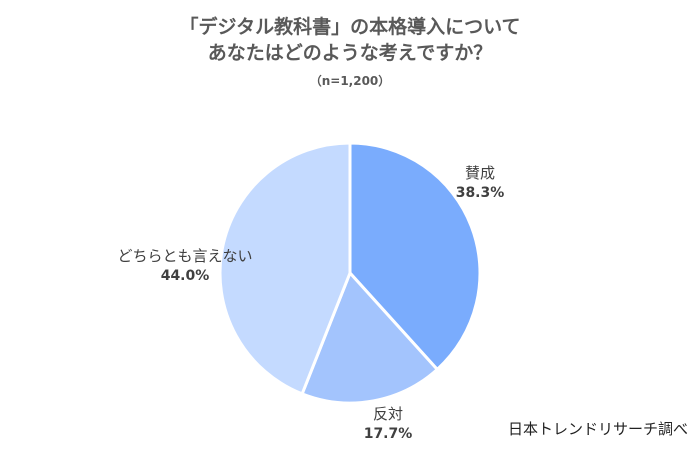 The image size is (700, 453). Describe the element at coordinates (388, 434) in the screenshot. I see `slice-label-disagree-value: 17.7%` at that location.